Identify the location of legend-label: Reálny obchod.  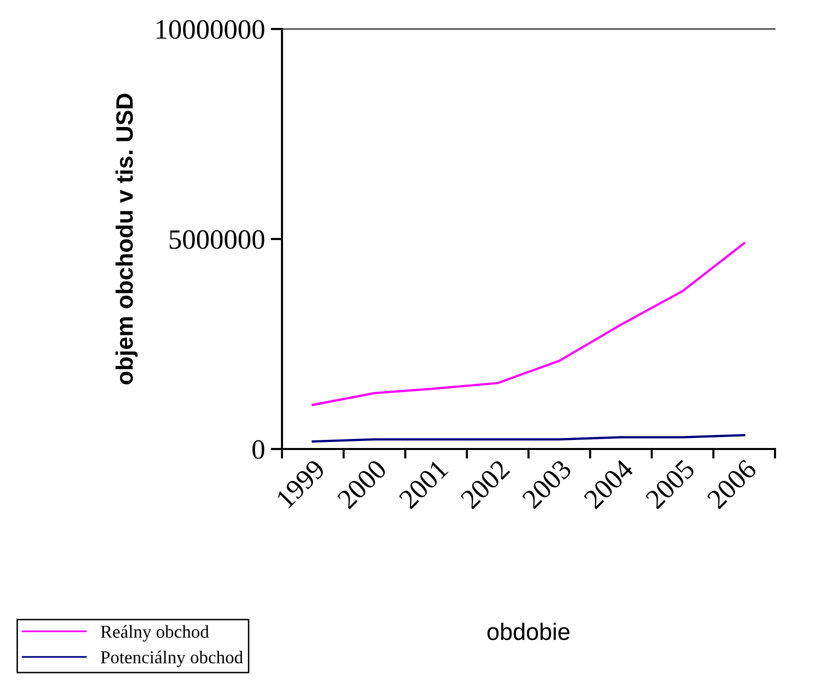
(154, 633).